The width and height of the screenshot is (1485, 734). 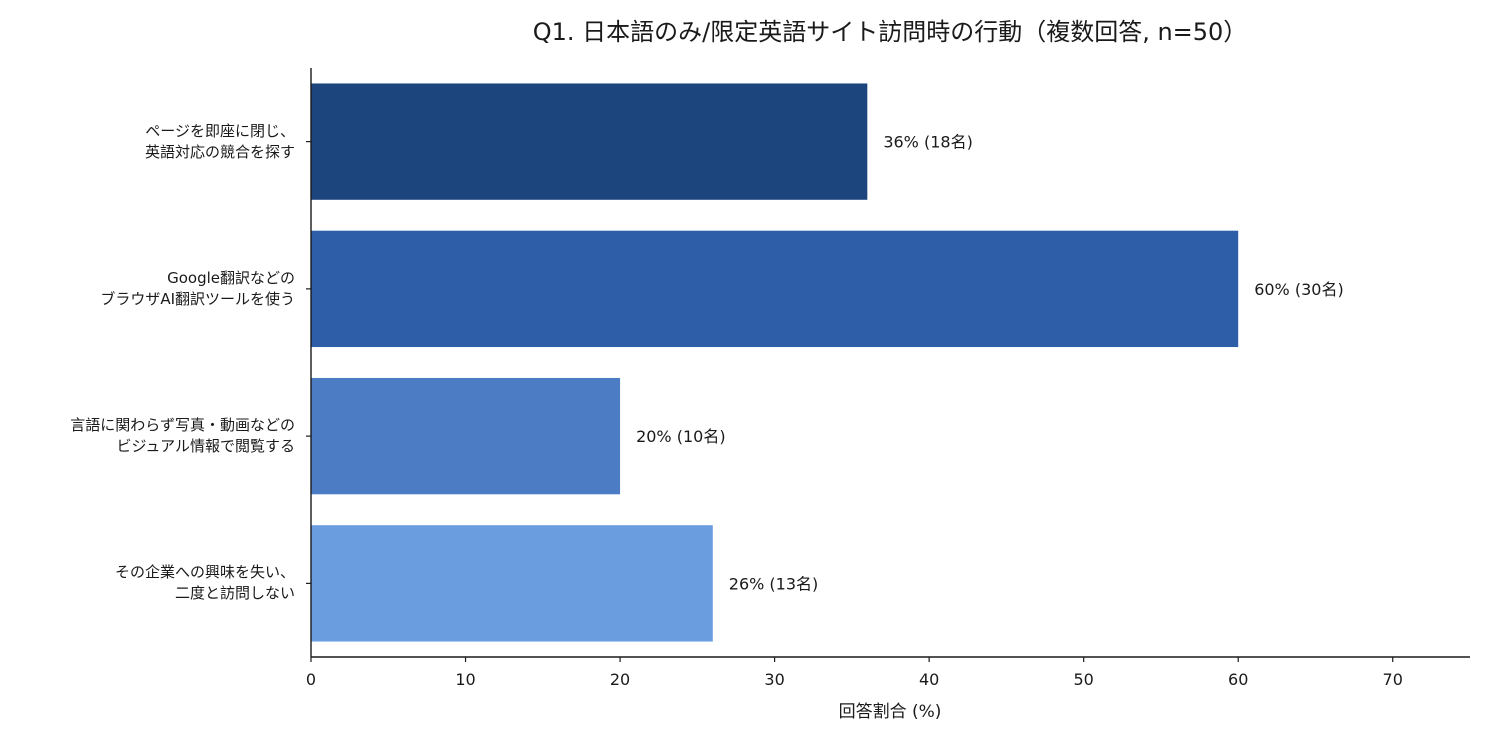 What do you see at coordinates (204, 572) in the screenshot?
I see `y-tick-label-line: その企業への興味を失い、` at bounding box center [204, 572].